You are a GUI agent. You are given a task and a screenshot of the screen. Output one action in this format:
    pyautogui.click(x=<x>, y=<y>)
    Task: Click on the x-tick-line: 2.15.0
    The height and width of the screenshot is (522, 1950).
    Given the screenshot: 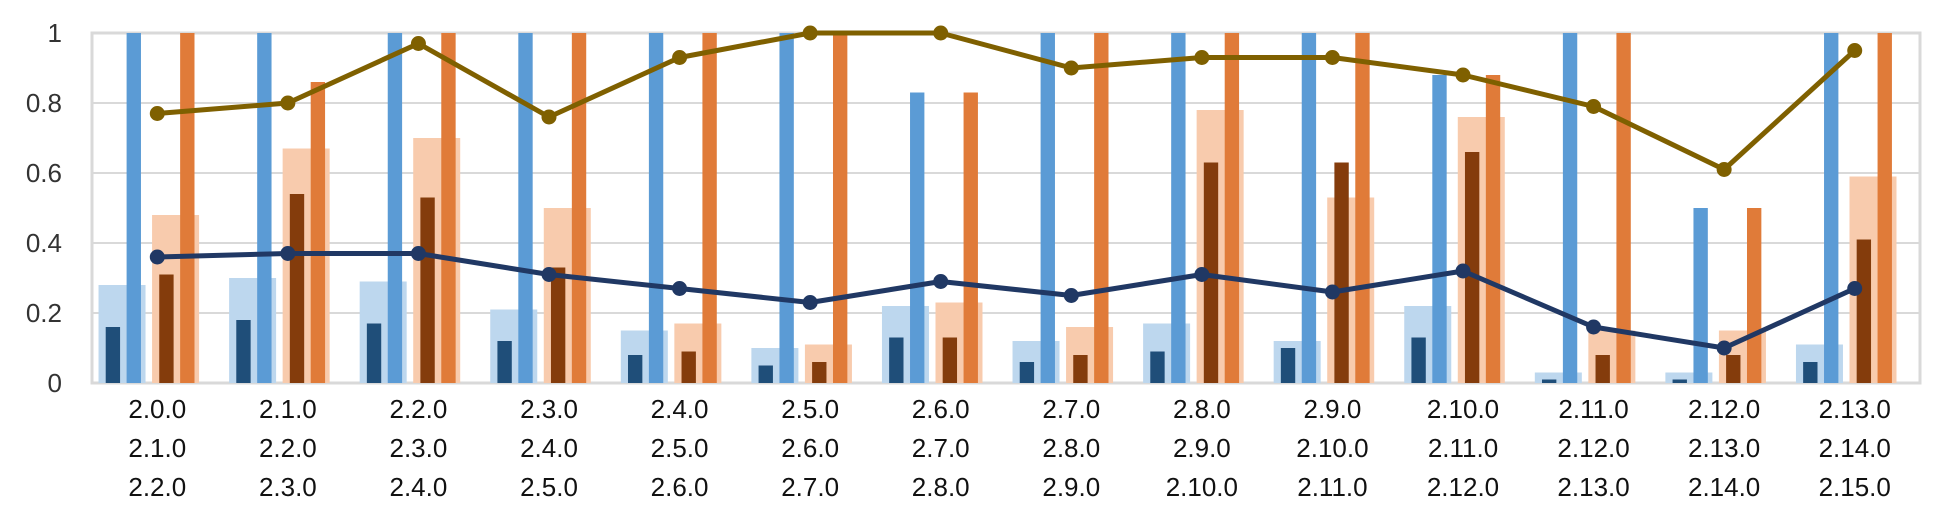 What is the action you would take?
    pyautogui.click(x=1855, y=487)
    